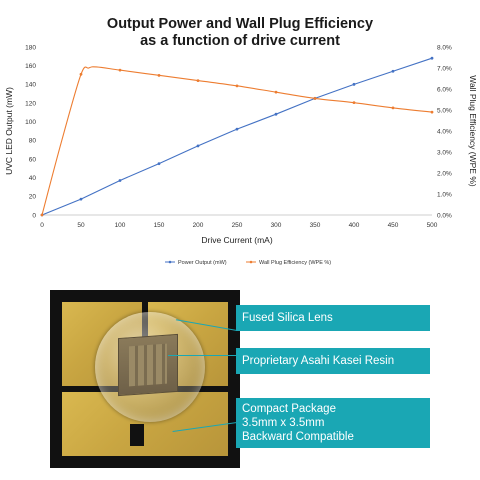 The width and height of the screenshot is (480, 480). I want to click on x-tick-label: 400, so click(354, 225).